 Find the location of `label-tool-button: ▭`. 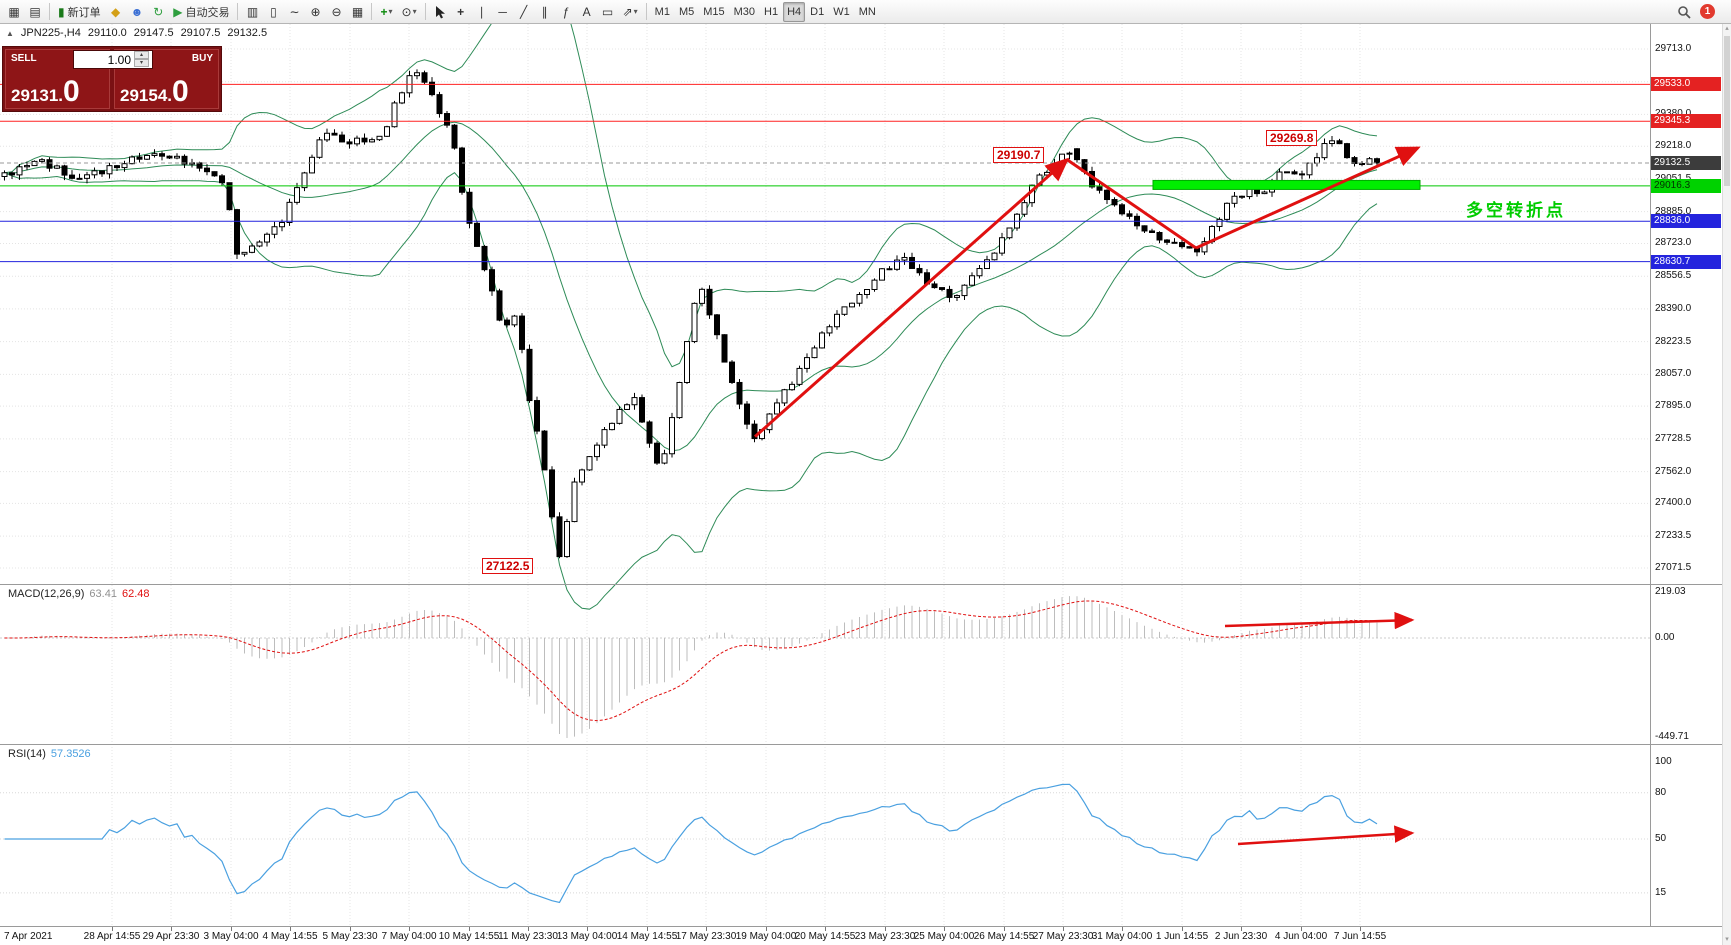

label-tool-button: ▭ is located at coordinates (608, 12).